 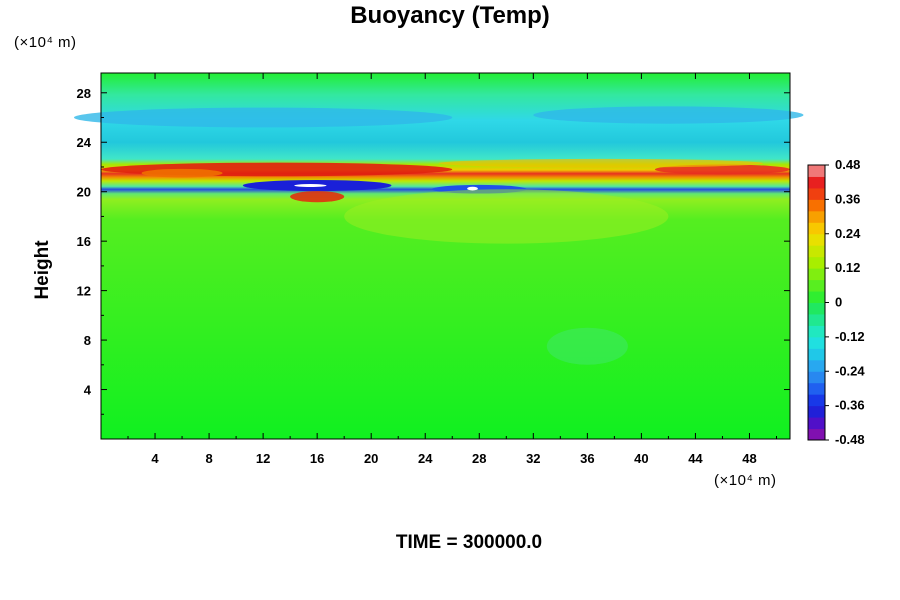 I want to click on low-cool-patch, so click(x=587, y=346).